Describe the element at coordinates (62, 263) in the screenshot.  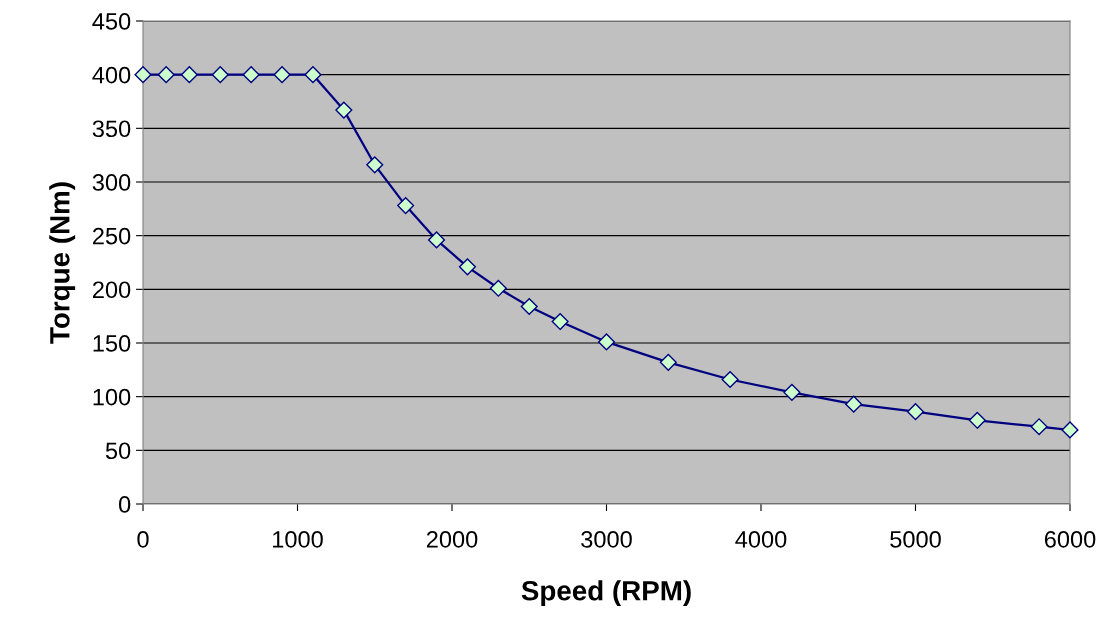
I see `y-axis-title: Torque (Nm)` at that location.